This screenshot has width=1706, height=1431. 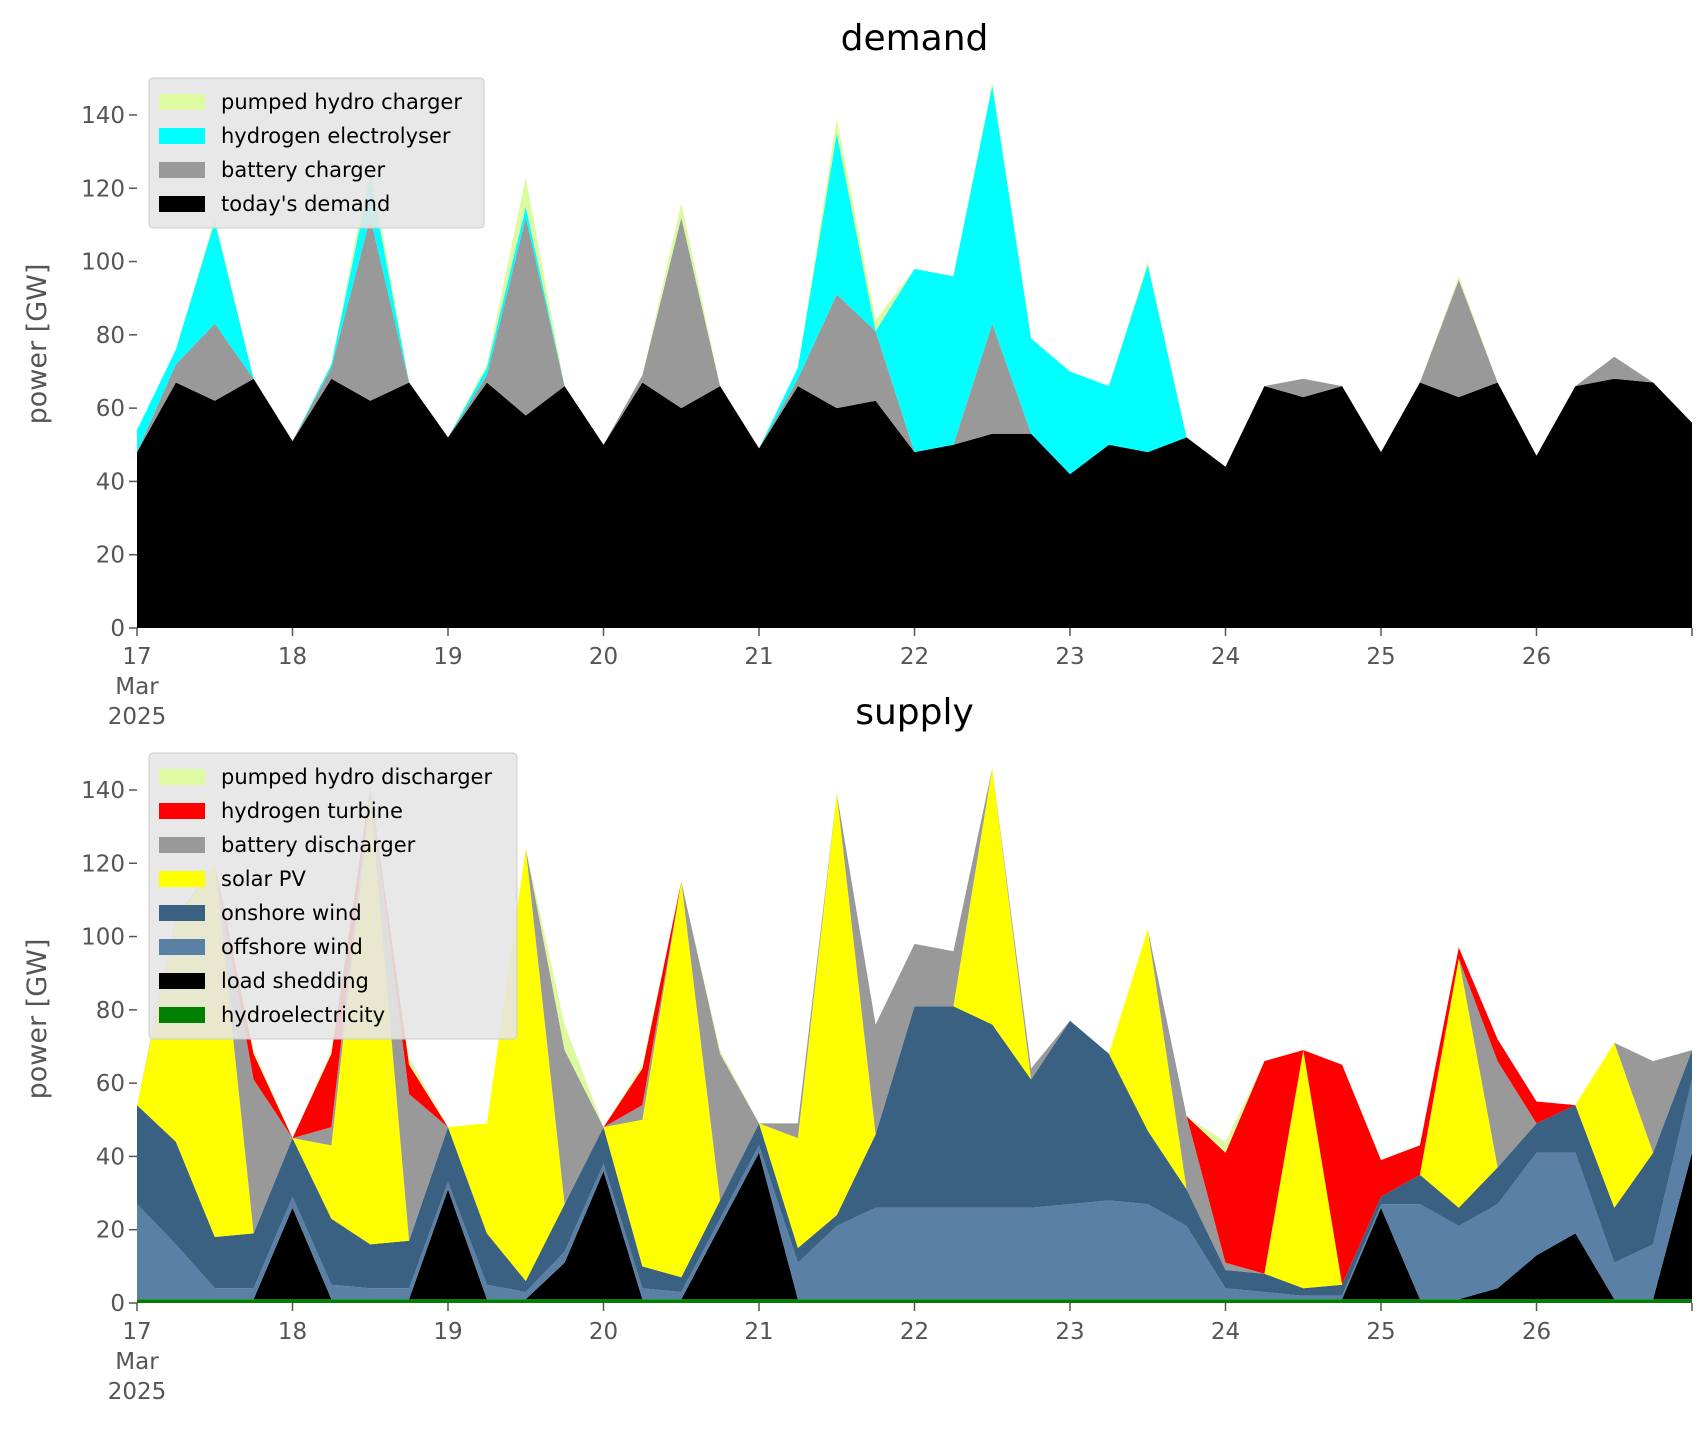 What do you see at coordinates (263, 879) in the screenshot?
I see `legend-label: solar PV` at bounding box center [263, 879].